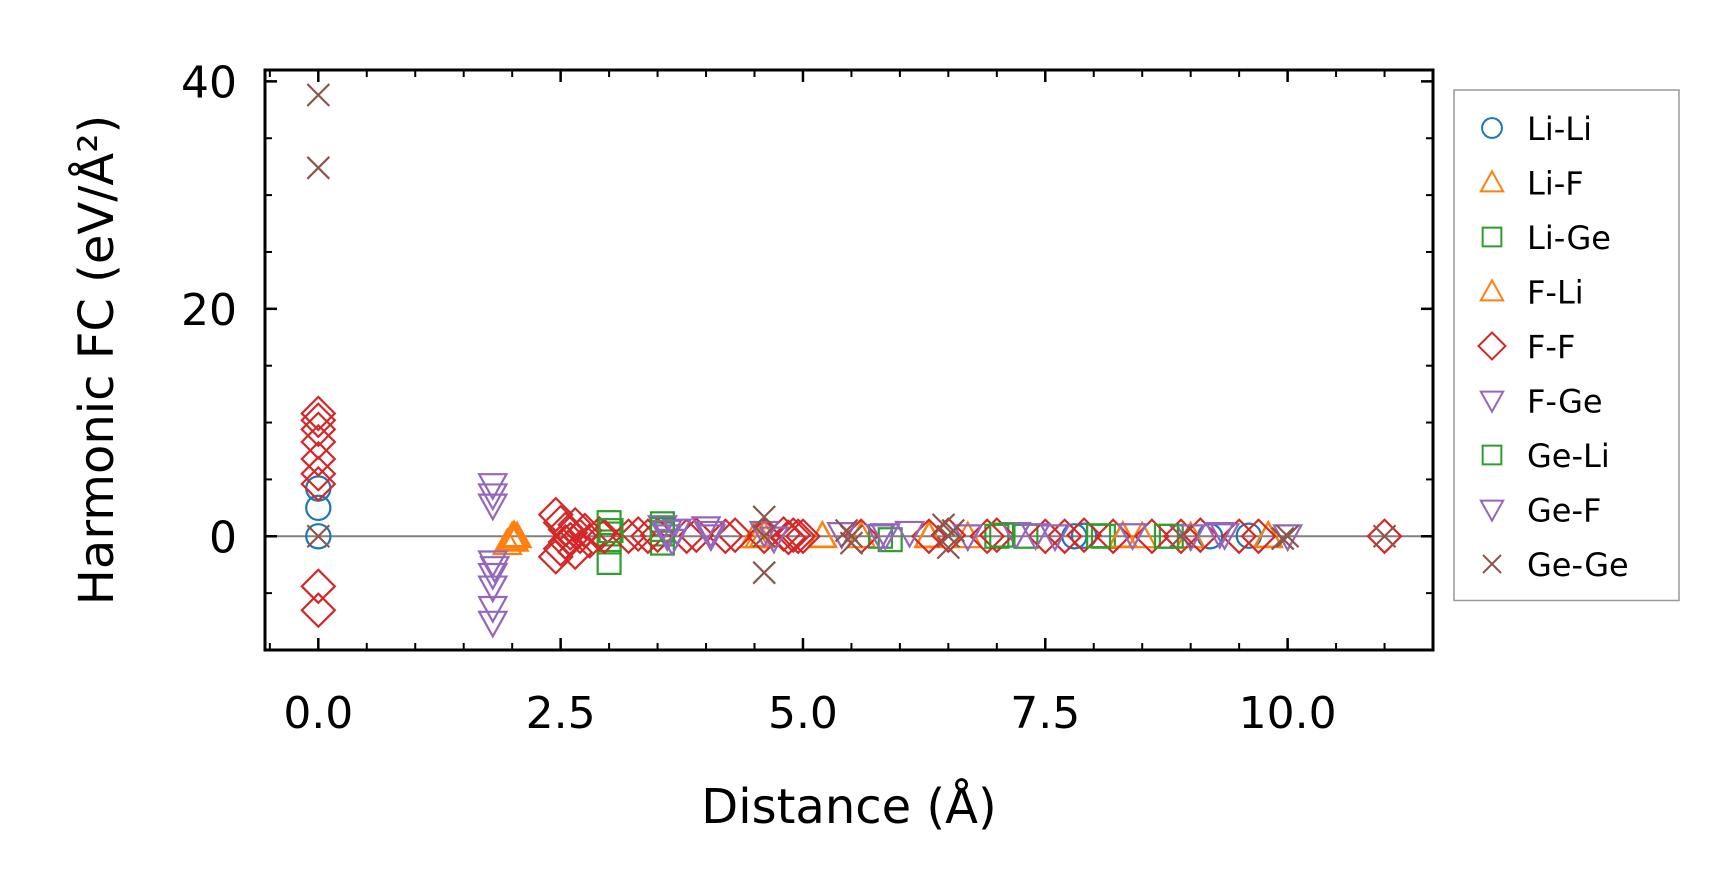 The width and height of the screenshot is (1730, 893). I want to click on legend-label: Ge-Ge, so click(1578, 565).